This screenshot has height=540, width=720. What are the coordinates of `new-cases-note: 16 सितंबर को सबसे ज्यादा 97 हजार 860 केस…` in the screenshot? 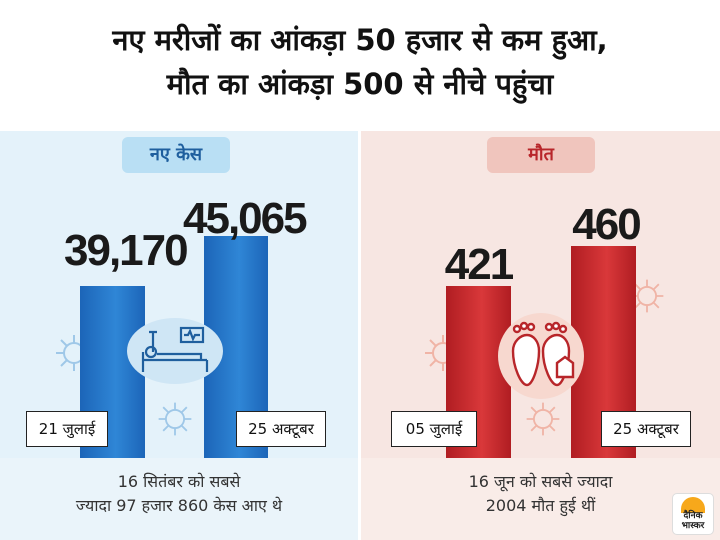 It's located at (179, 499).